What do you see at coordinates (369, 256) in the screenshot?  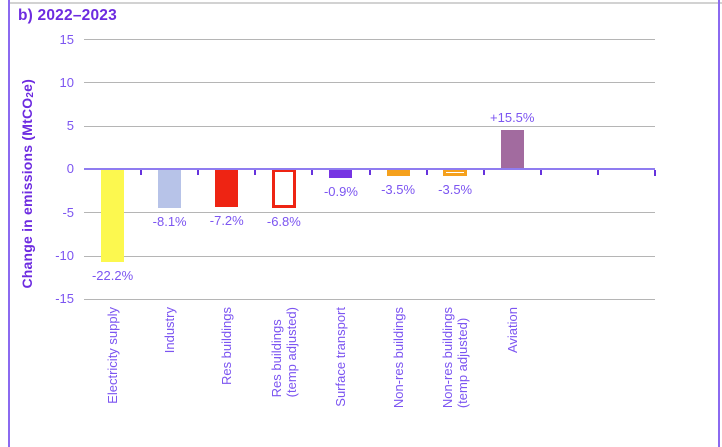 I see `gridline--10` at bounding box center [369, 256].